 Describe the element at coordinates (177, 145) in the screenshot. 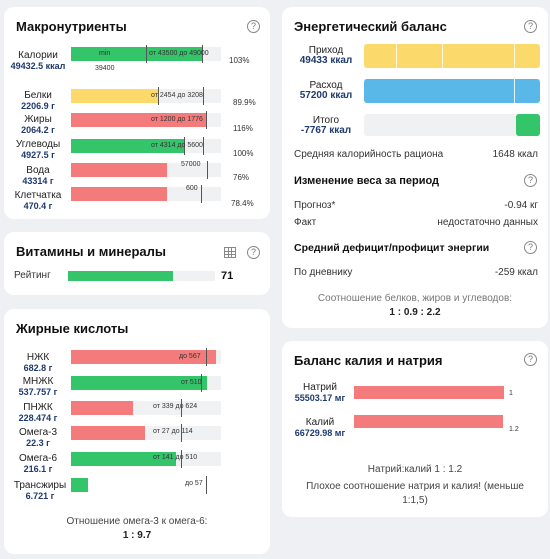

I see `bar-range-label: от 4314 до 5600` at that location.